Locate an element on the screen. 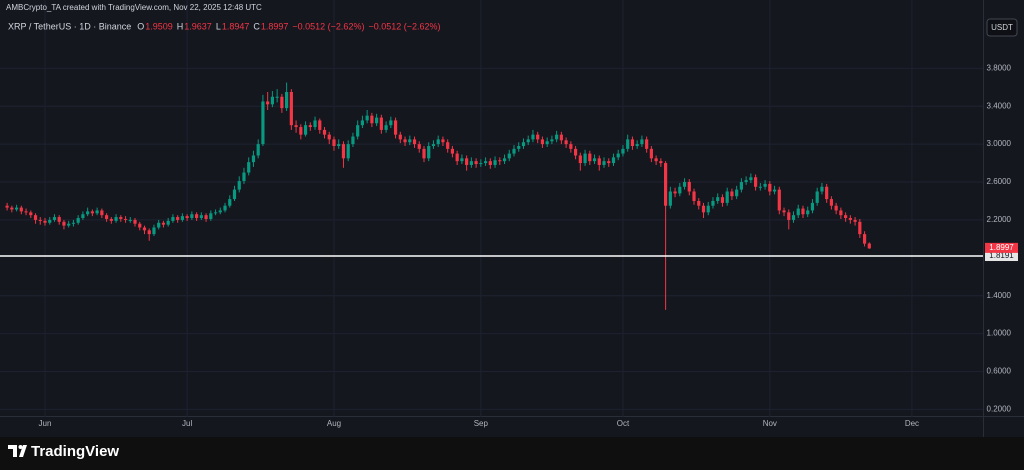 Image resolution: width=1024 pixels, height=470 pixels. y-tick-label: 0.6000 is located at coordinates (999, 371).